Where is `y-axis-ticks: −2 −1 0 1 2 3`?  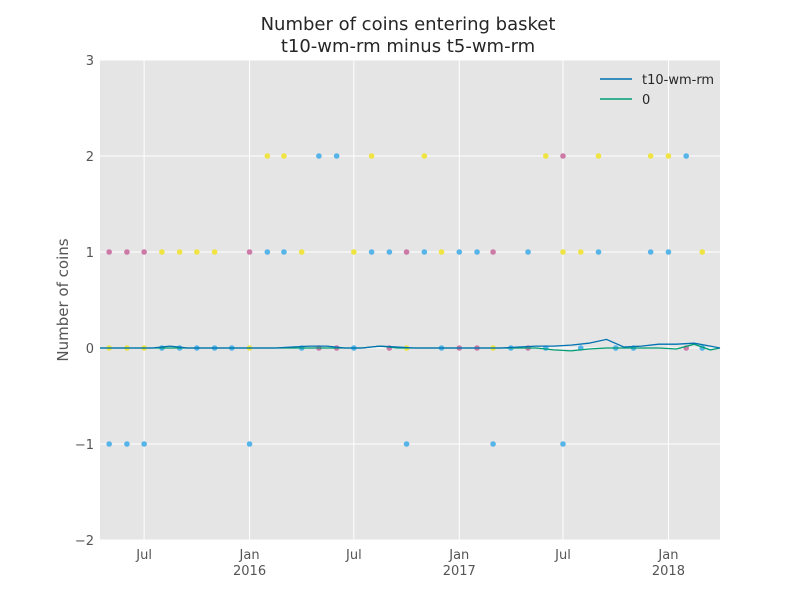
y-axis-ticks: −2 −1 0 1 2 3 is located at coordinates (84, 301).